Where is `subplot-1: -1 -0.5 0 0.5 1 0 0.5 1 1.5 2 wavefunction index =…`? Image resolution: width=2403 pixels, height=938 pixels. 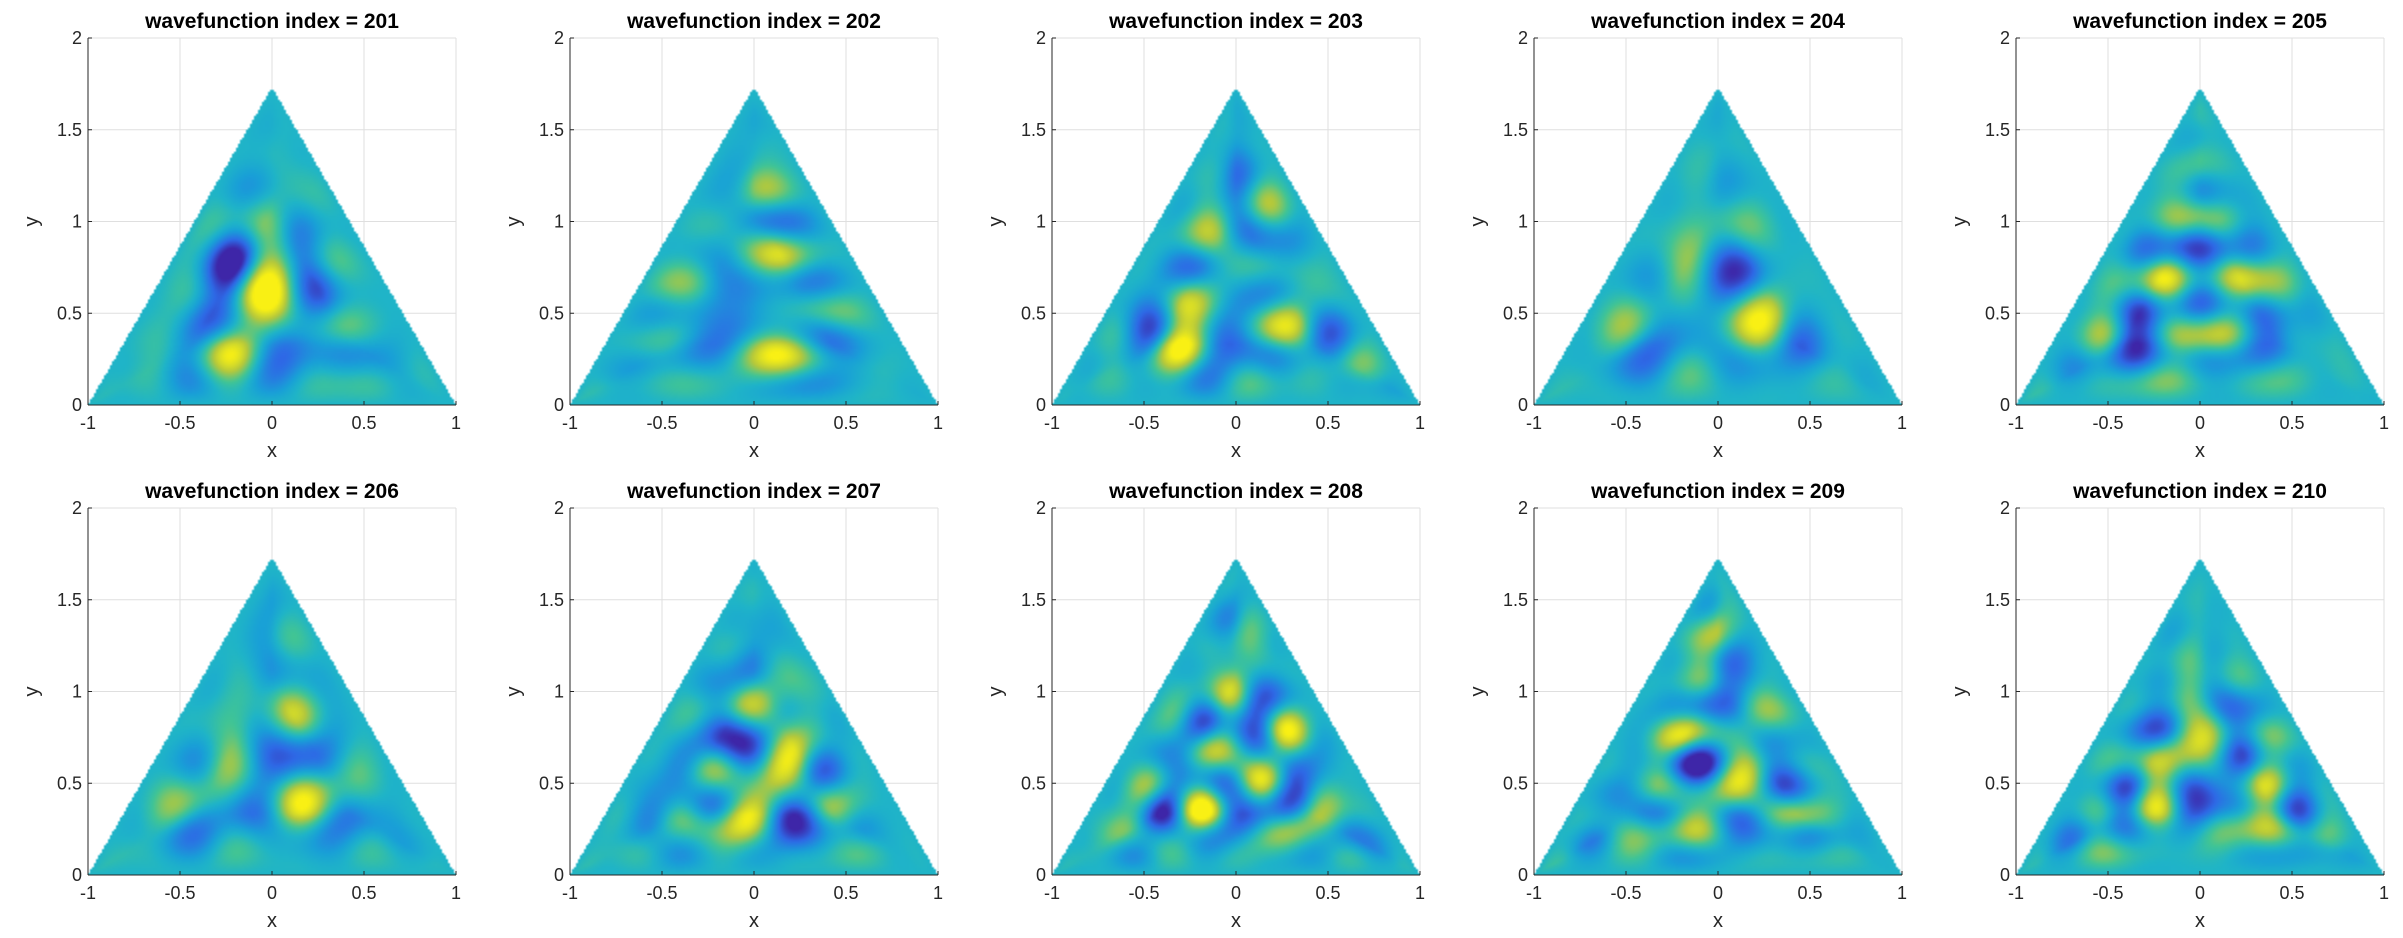
subplot-1: -1 -0.5 0 0.5 1 0 0.5 1 1.5 2 wavefunction index =… is located at coordinates (241, 236).